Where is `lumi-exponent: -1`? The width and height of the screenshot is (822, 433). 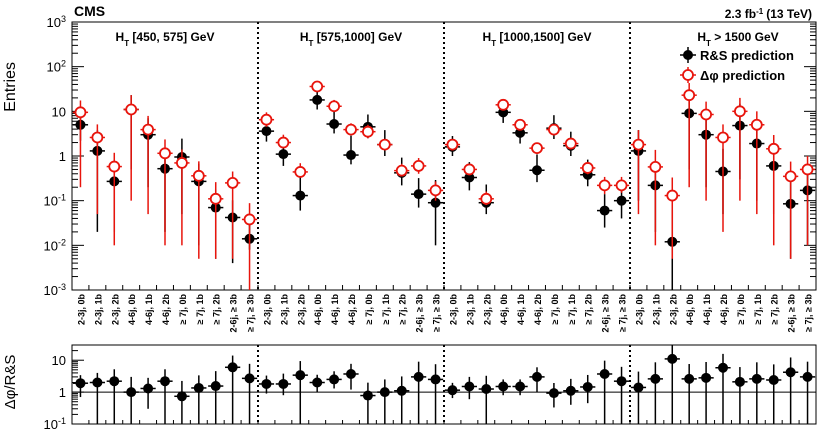 lumi-exponent: -1 is located at coordinates (760, 11).